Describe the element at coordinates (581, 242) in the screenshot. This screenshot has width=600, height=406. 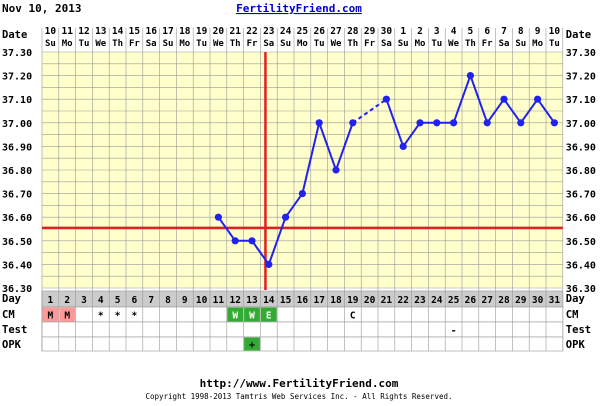
I see `y-tick-label-right: 36.50` at that location.